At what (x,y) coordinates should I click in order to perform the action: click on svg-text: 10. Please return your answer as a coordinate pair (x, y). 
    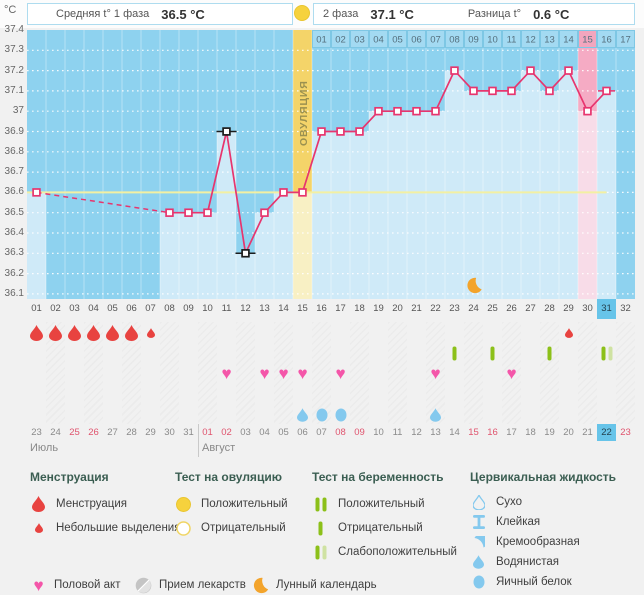
    Looking at the image, I should click on (492, 40).